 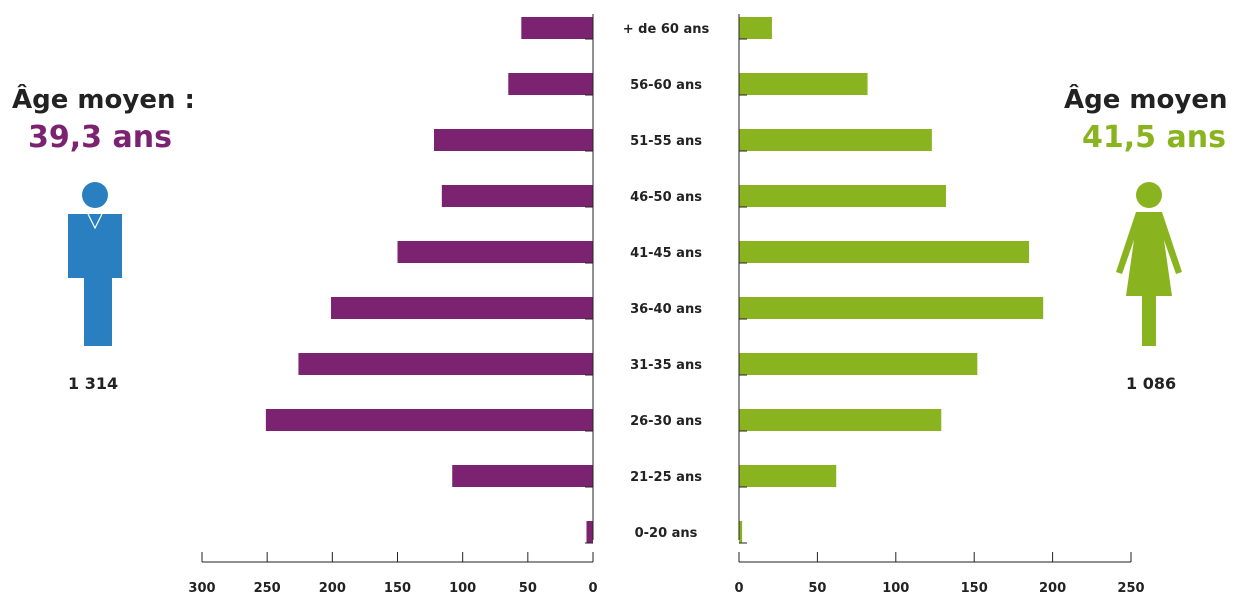 What do you see at coordinates (817, 588) in the screenshot?
I see `right-axis-tick-label-1: 50` at bounding box center [817, 588].